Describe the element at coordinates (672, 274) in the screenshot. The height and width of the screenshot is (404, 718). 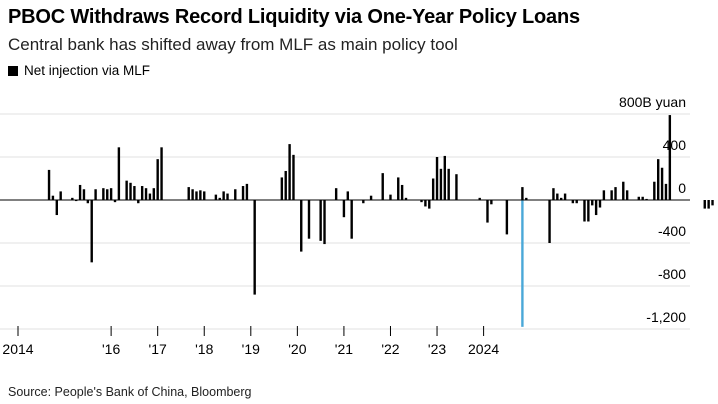
I see `y-tick-label: -800` at that location.